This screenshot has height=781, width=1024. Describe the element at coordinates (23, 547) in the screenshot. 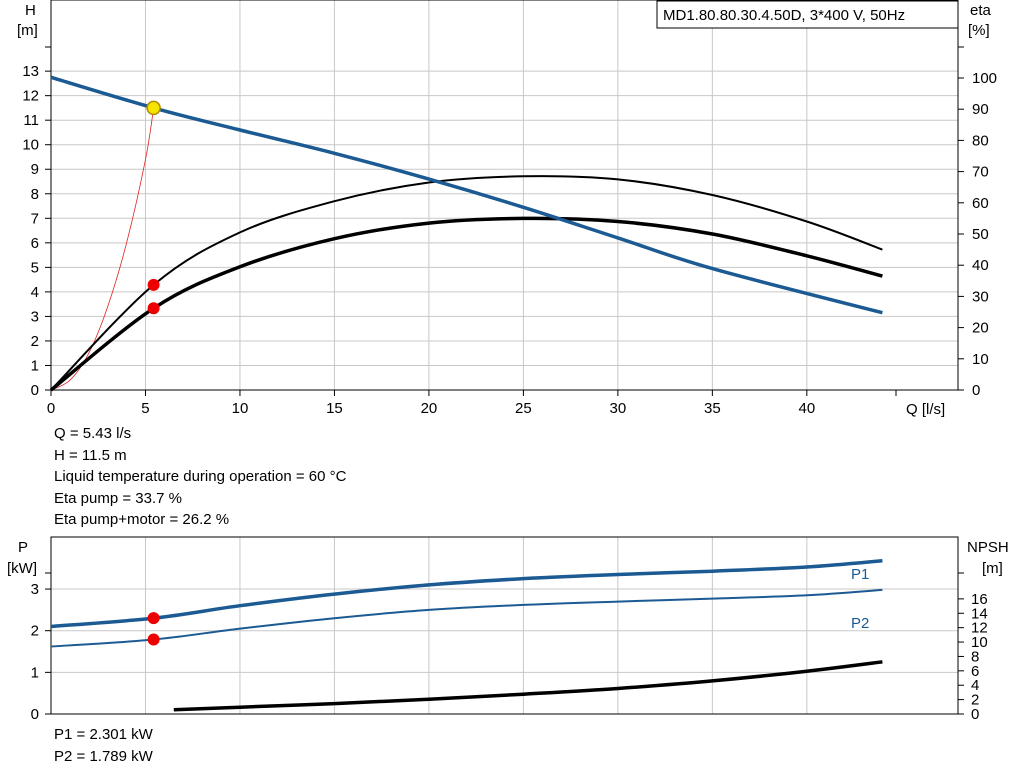

I see `power-axis-title: P` at that location.